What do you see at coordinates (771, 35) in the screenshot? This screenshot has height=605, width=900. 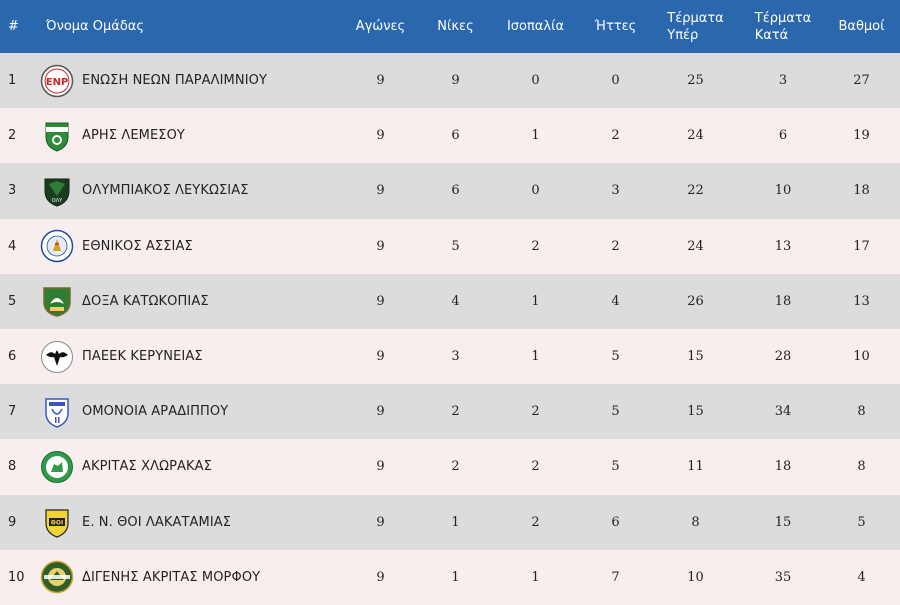 I see `header-goals-against-line2: Κατά` at bounding box center [771, 35].